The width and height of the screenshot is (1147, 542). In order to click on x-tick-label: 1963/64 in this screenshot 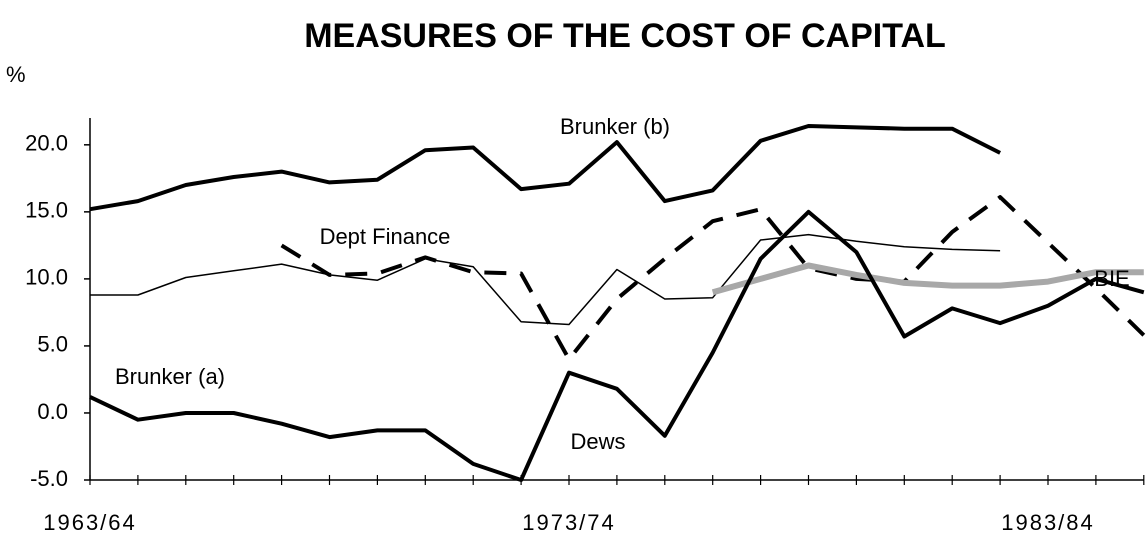, I will do `click(90, 522)`.